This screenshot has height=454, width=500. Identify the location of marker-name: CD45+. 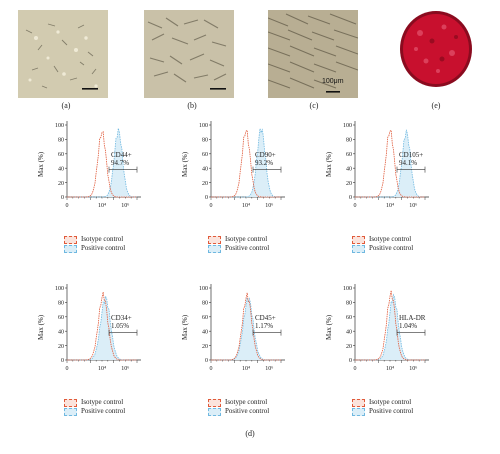
(265, 317).